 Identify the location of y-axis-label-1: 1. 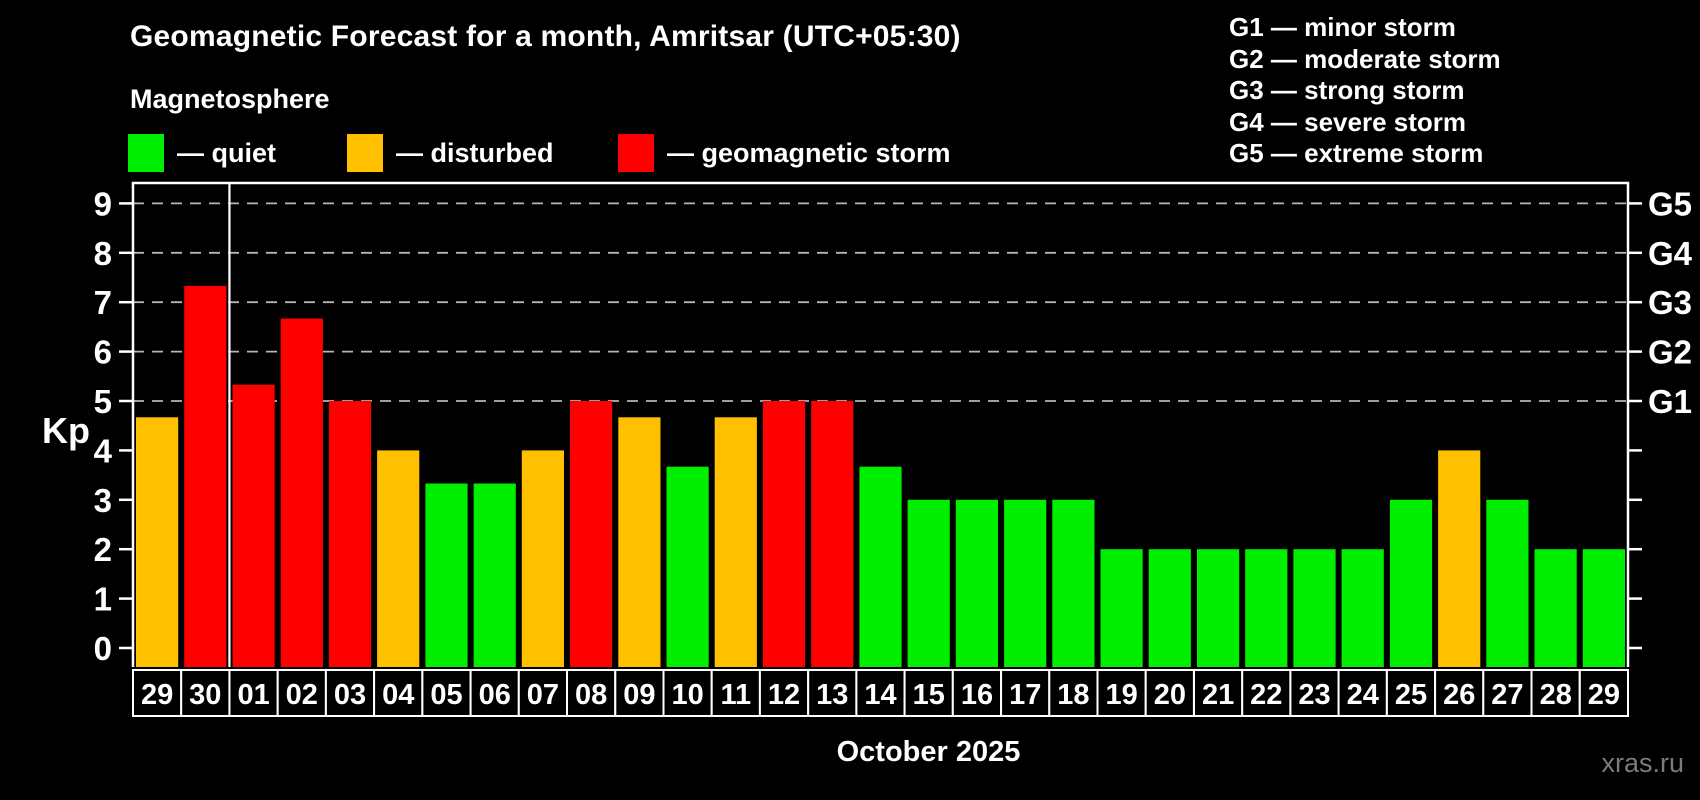
(103, 599).